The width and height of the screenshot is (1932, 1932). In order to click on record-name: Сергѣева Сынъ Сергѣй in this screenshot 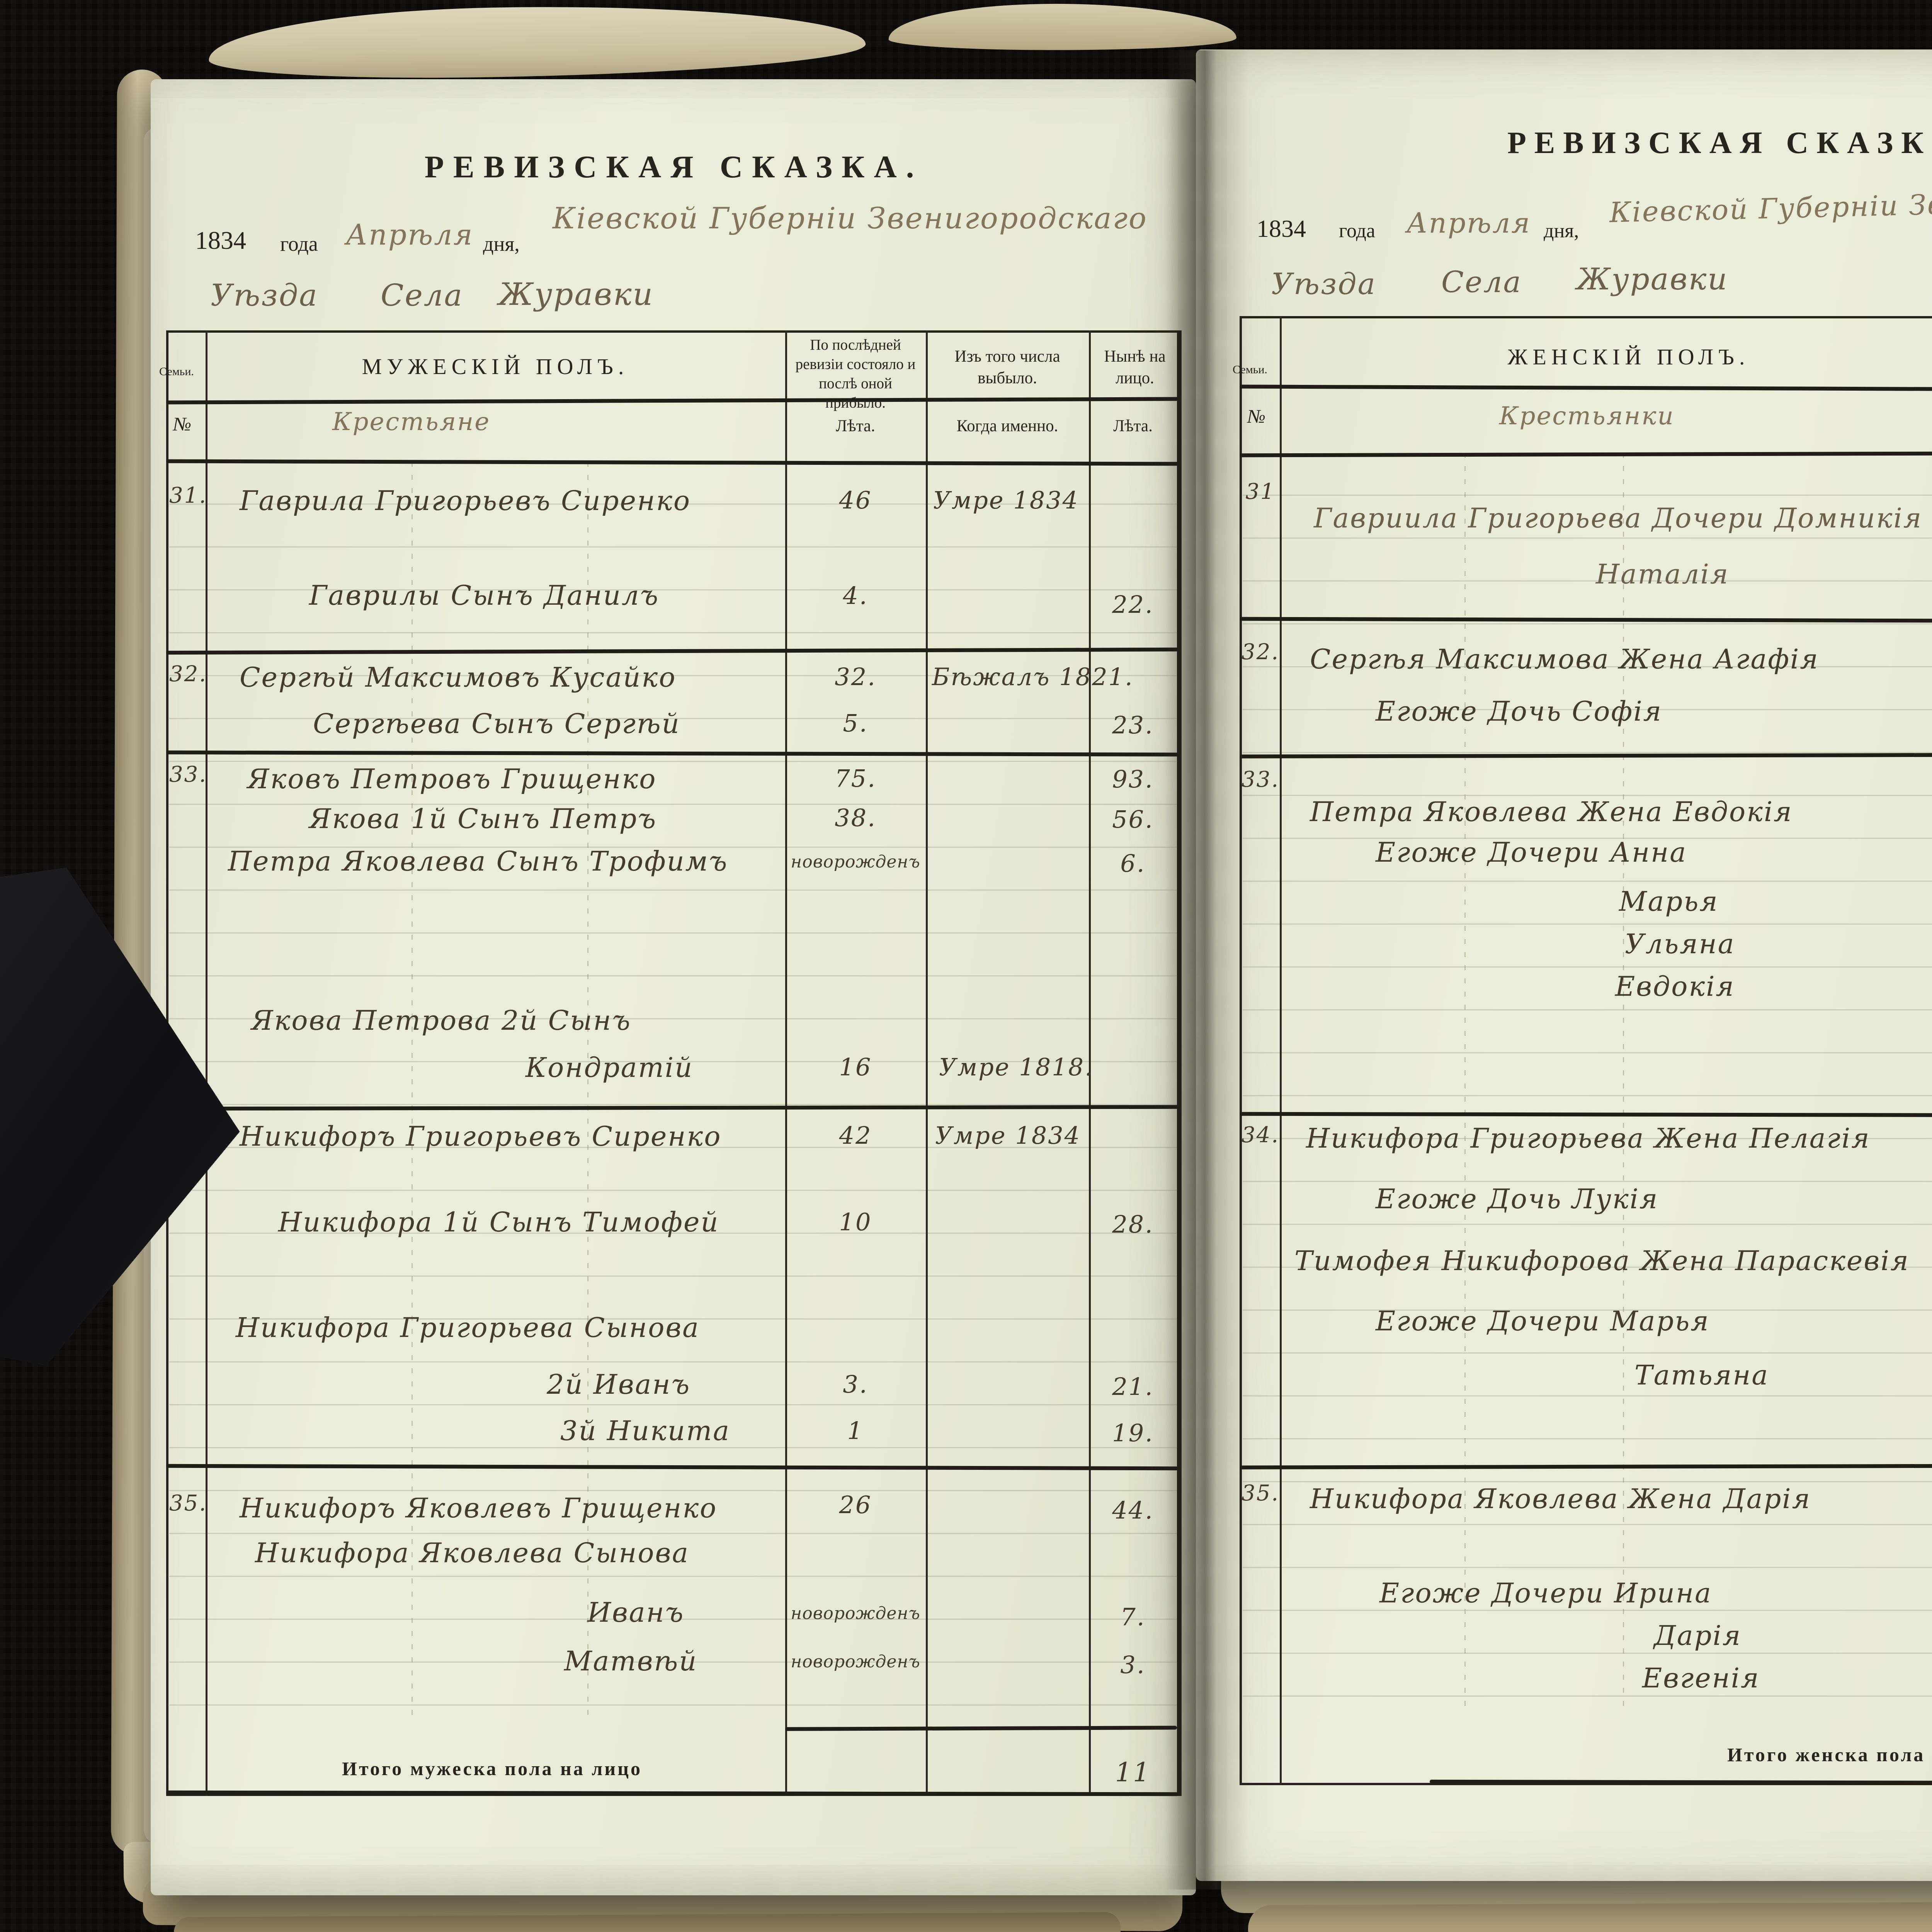, I will do `click(496, 724)`.